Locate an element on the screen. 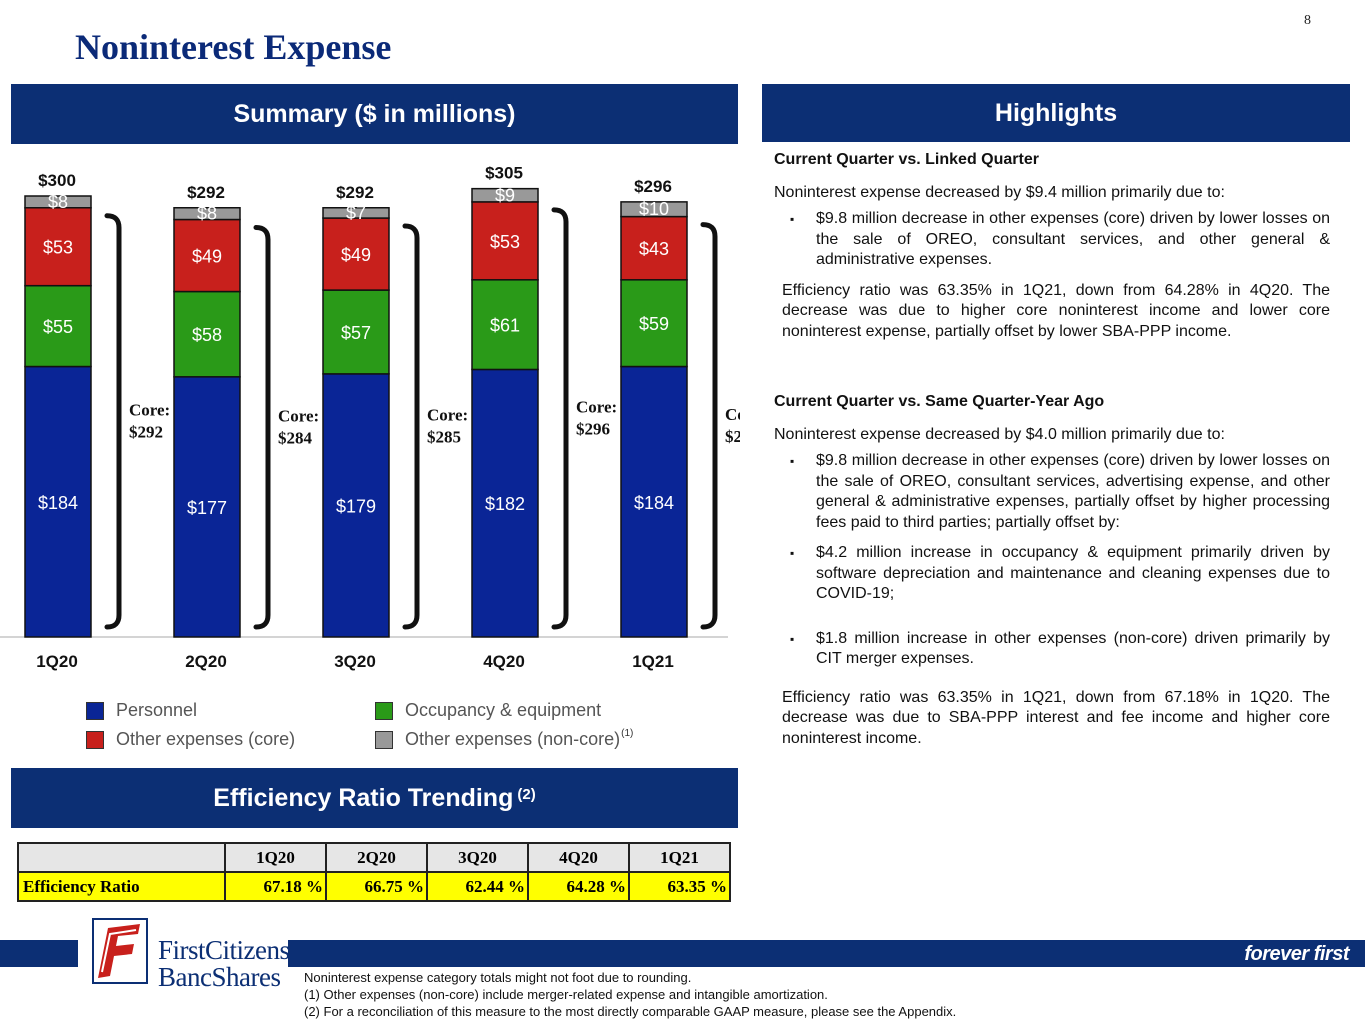 This screenshot has height=1024, width=1365. legend-swatch-occupancy is located at coordinates (384, 710).